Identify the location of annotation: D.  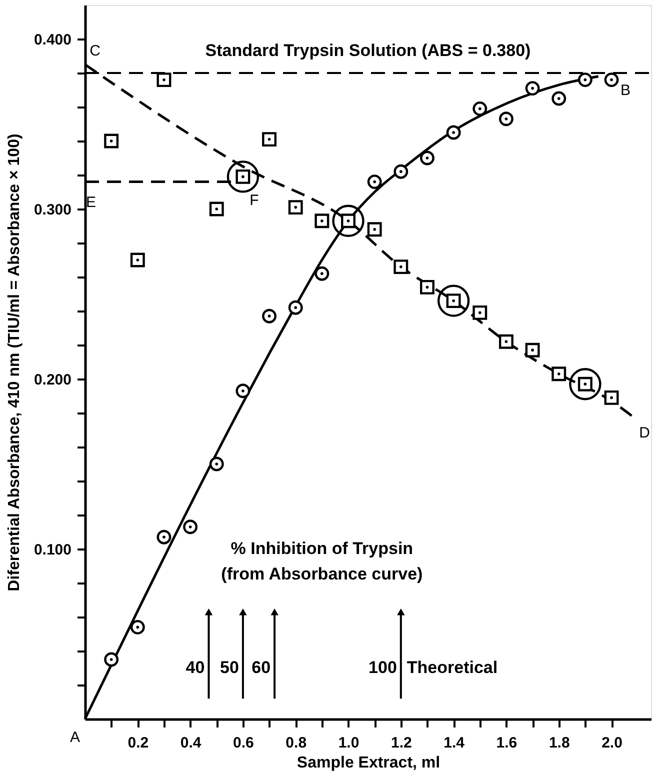
(644, 433).